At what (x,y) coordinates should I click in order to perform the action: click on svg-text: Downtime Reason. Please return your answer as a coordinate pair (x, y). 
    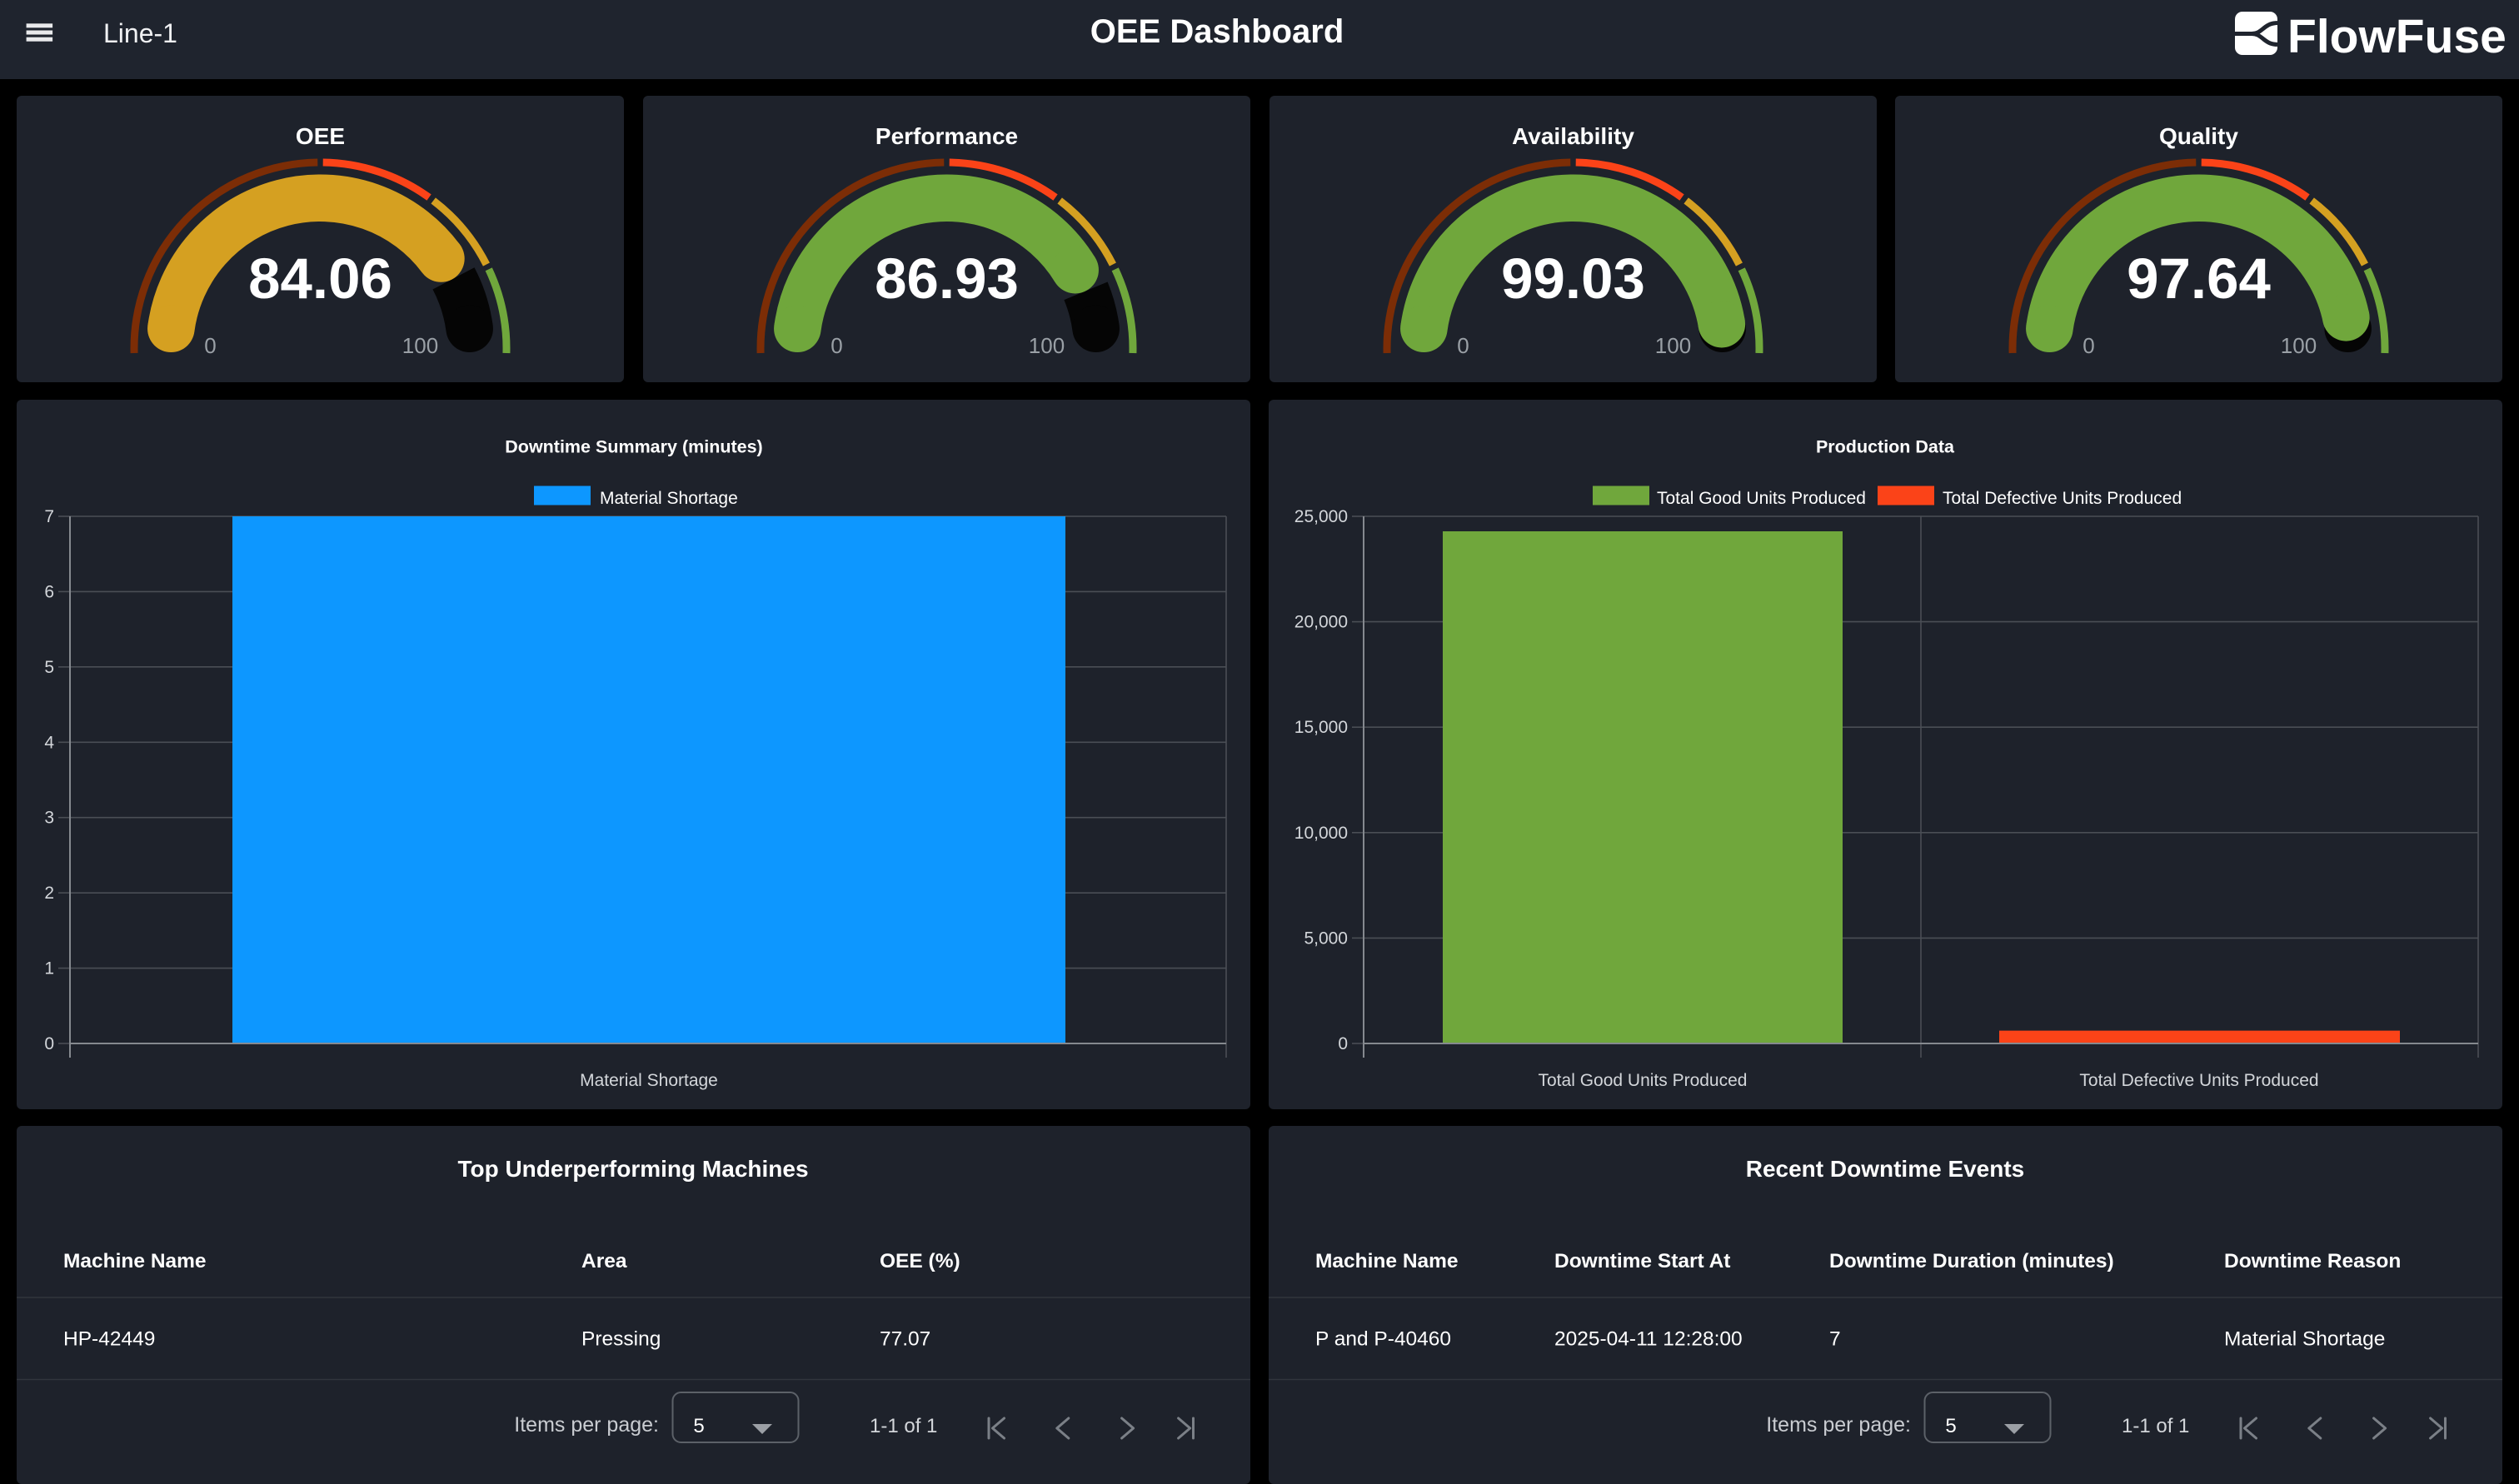
    Looking at the image, I should click on (2312, 1261).